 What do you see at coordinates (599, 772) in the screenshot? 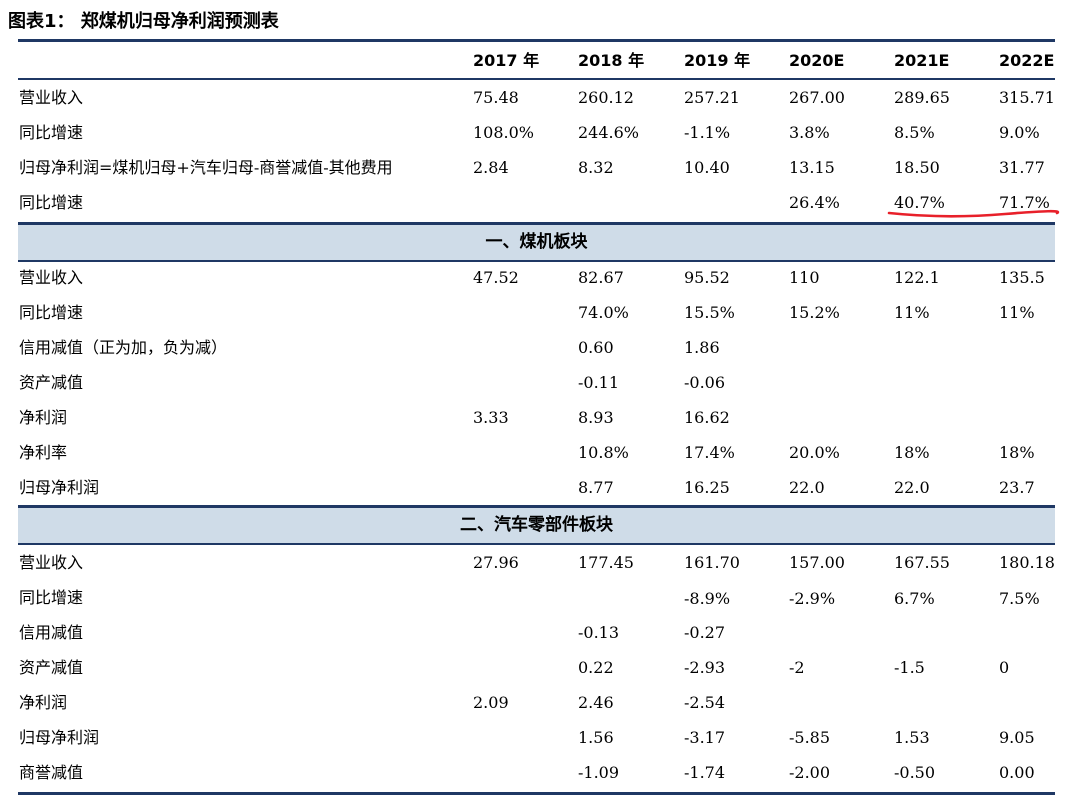
I see `cell-value: -1.09` at bounding box center [599, 772].